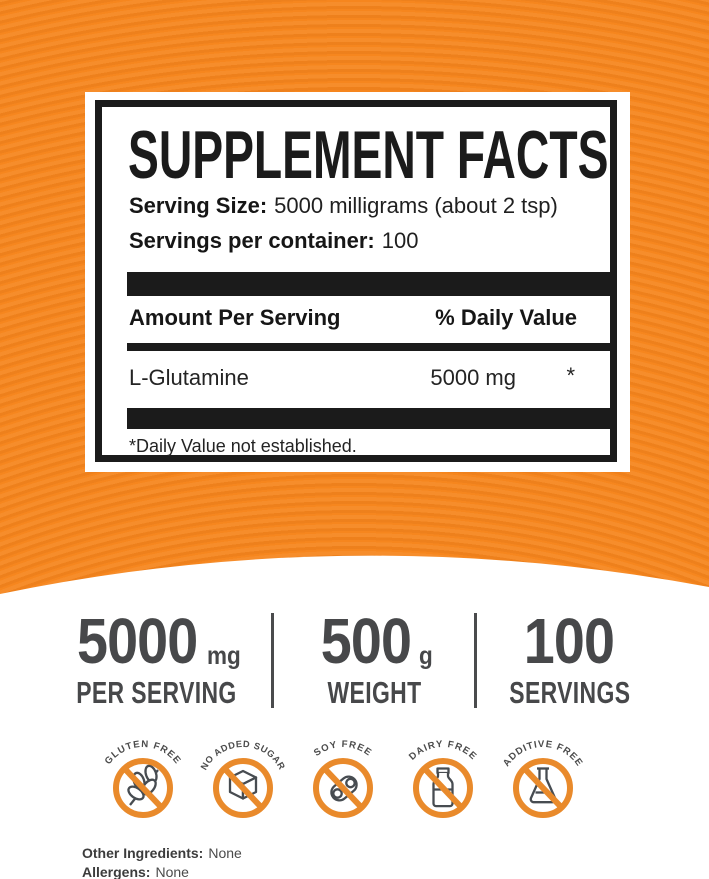  Describe the element at coordinates (225, 853) in the screenshot. I see `other-ingredients-value: None` at that location.